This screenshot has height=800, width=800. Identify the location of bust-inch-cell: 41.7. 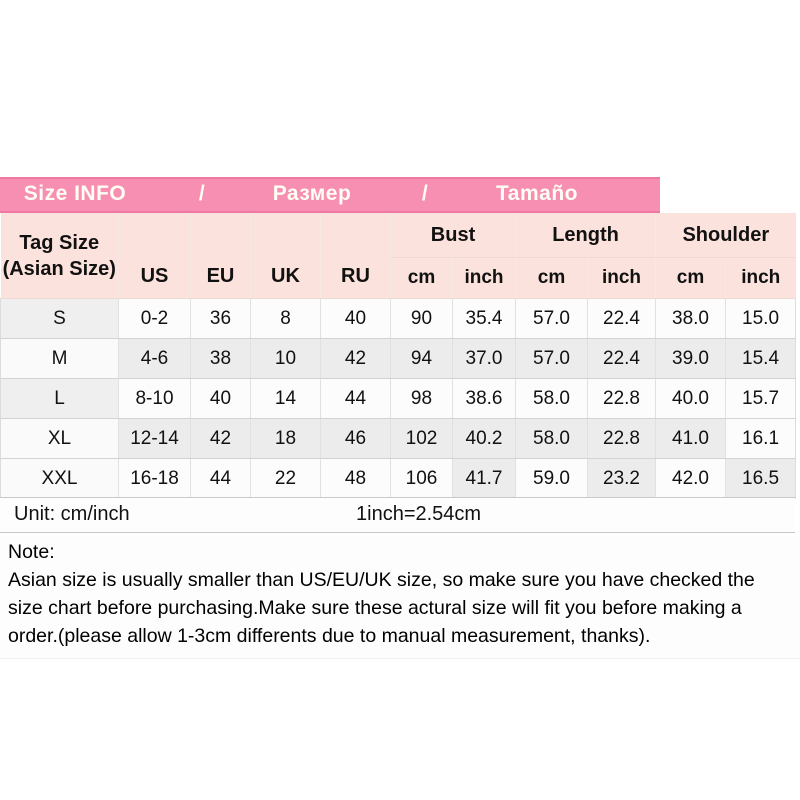
(484, 478).